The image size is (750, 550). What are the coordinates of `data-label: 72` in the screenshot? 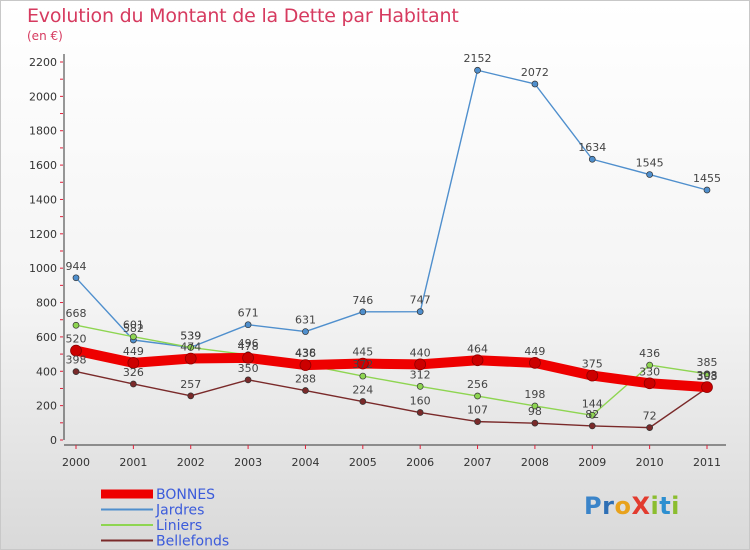 It's located at (650, 416).